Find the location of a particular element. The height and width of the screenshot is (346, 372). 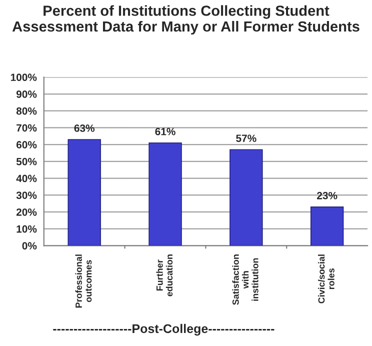

y-tick-label: 100% is located at coordinates (23, 78).